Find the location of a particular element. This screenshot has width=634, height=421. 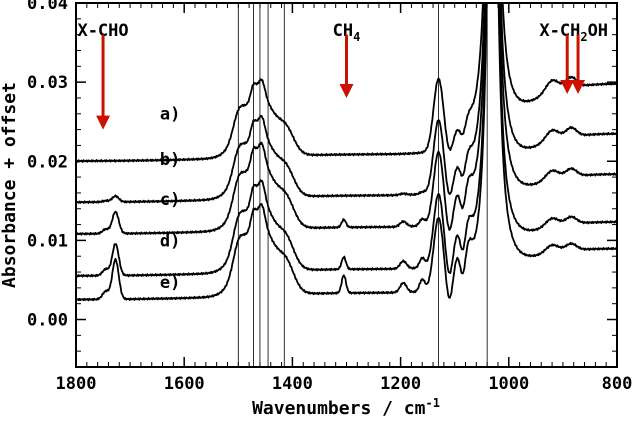

curve-label-b: b) is located at coordinates (170, 160).